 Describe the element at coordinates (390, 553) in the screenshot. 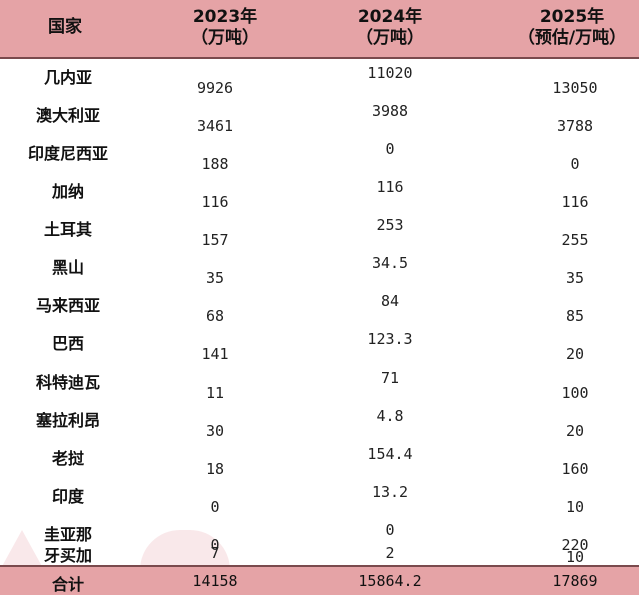

I see `value-2024: 2` at that location.